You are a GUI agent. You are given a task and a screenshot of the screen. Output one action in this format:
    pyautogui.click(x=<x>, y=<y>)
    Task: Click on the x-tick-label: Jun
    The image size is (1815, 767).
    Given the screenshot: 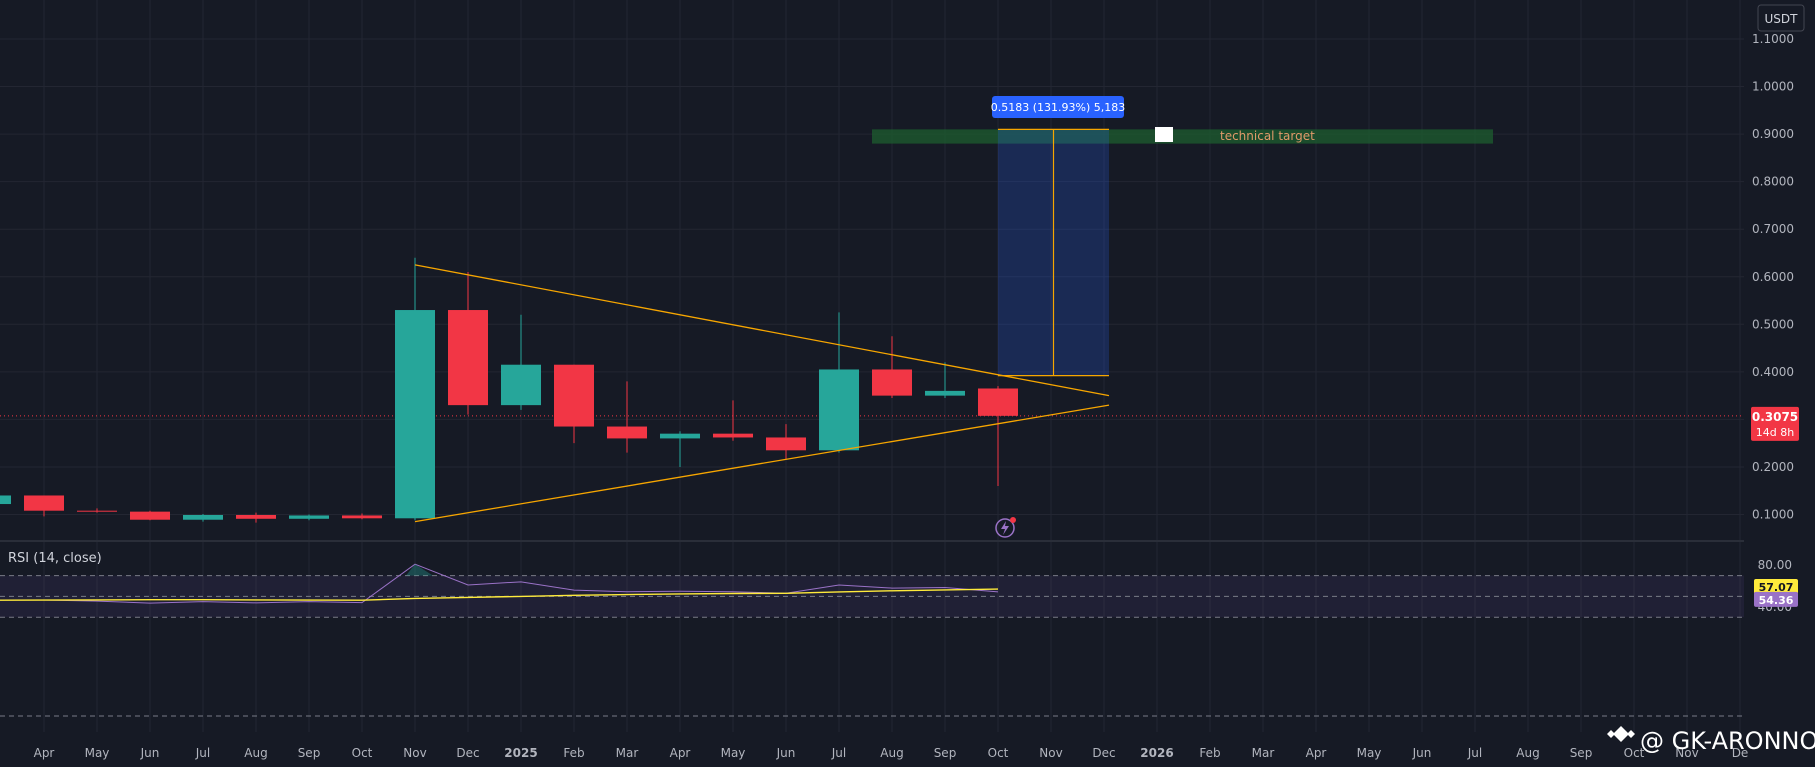 What is the action you would take?
    pyautogui.click(x=1422, y=753)
    